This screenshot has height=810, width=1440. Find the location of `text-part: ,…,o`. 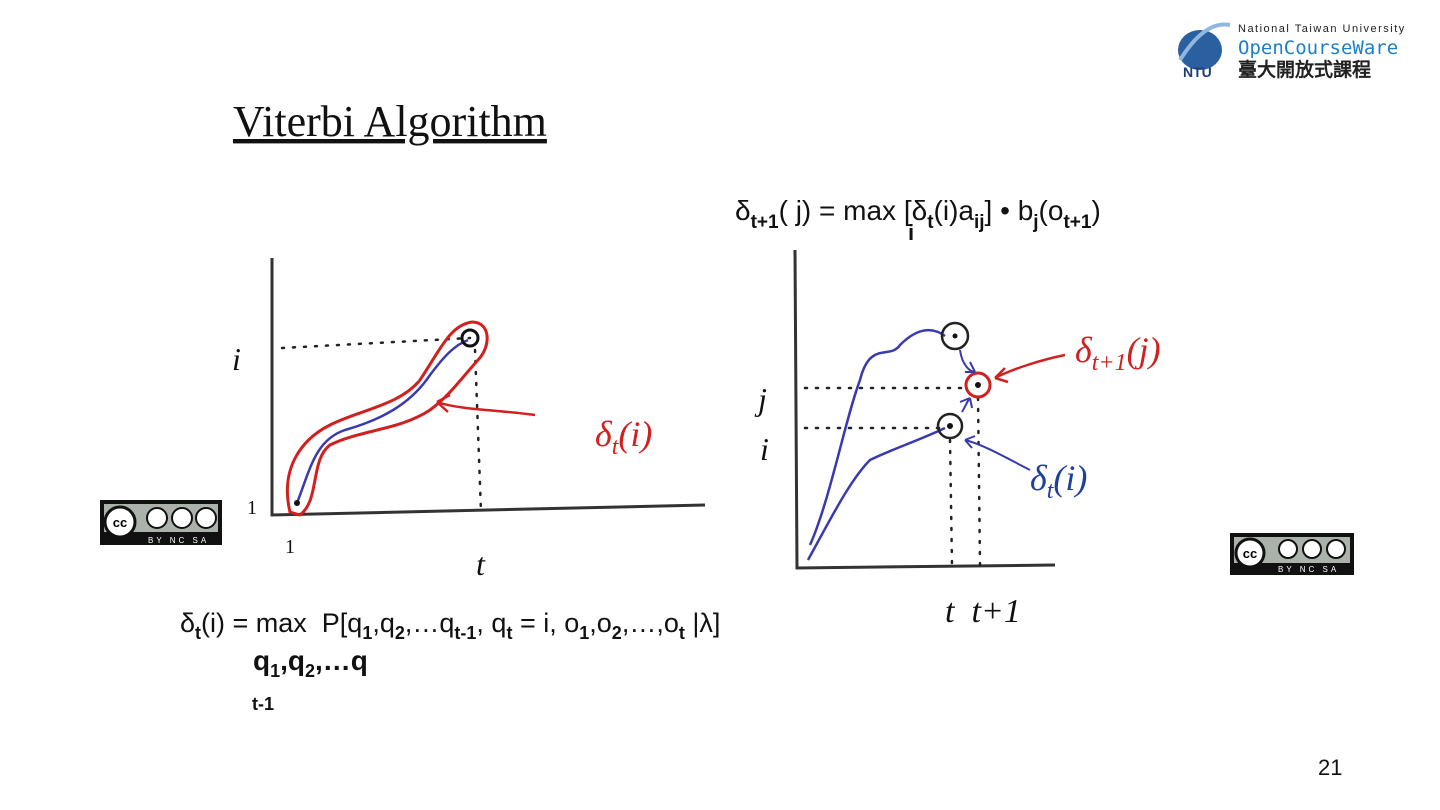

text-part: ,…,o is located at coordinates (650, 623).